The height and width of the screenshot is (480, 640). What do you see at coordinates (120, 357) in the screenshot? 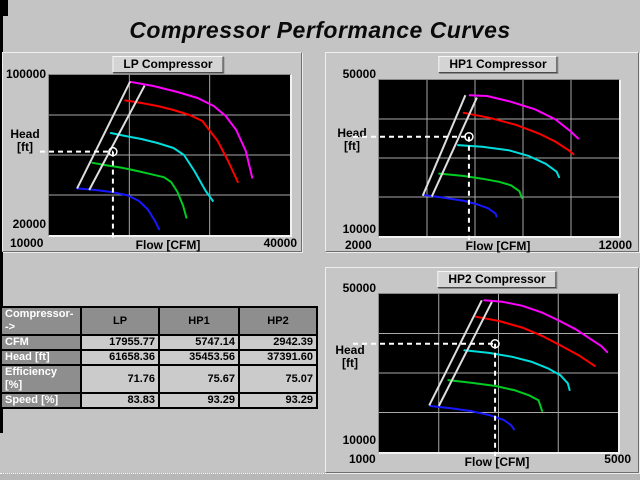
I see `head-lp-value: 61658.36` at bounding box center [120, 357].